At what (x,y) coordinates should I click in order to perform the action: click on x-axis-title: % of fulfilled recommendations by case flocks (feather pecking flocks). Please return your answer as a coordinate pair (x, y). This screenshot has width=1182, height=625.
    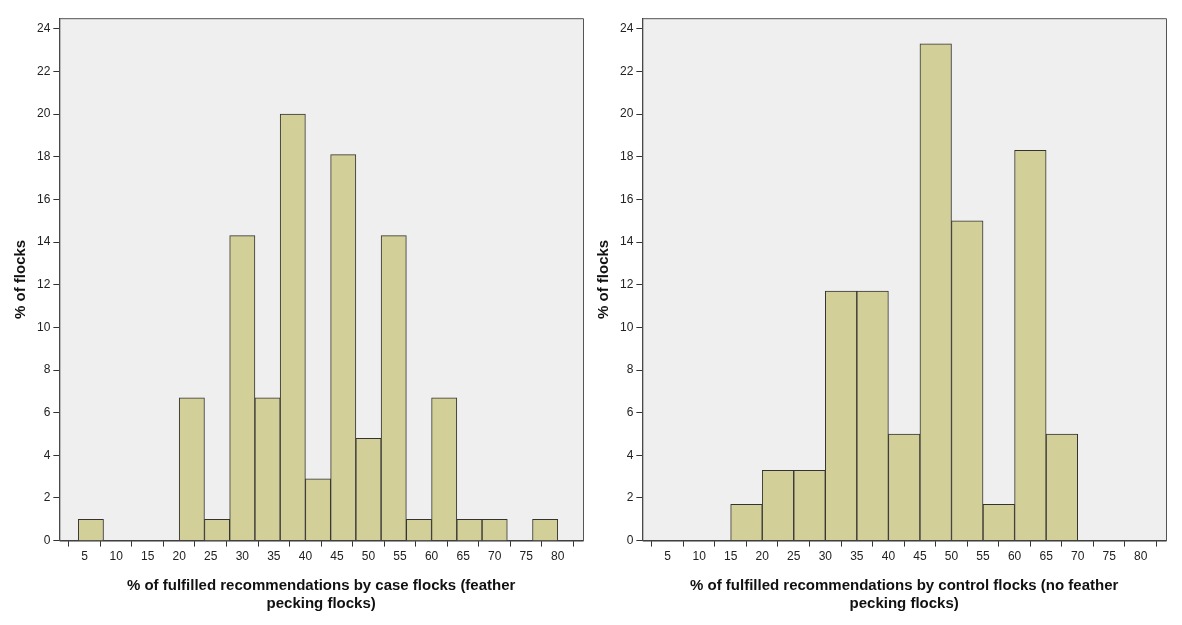
    Looking at the image, I should click on (321, 594).